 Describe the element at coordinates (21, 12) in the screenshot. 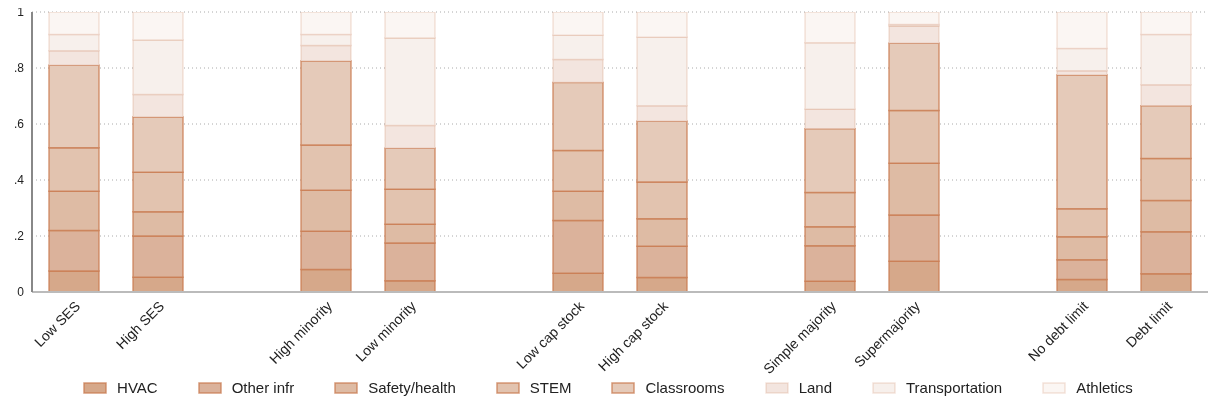

I see `y-tick-label: 1` at that location.